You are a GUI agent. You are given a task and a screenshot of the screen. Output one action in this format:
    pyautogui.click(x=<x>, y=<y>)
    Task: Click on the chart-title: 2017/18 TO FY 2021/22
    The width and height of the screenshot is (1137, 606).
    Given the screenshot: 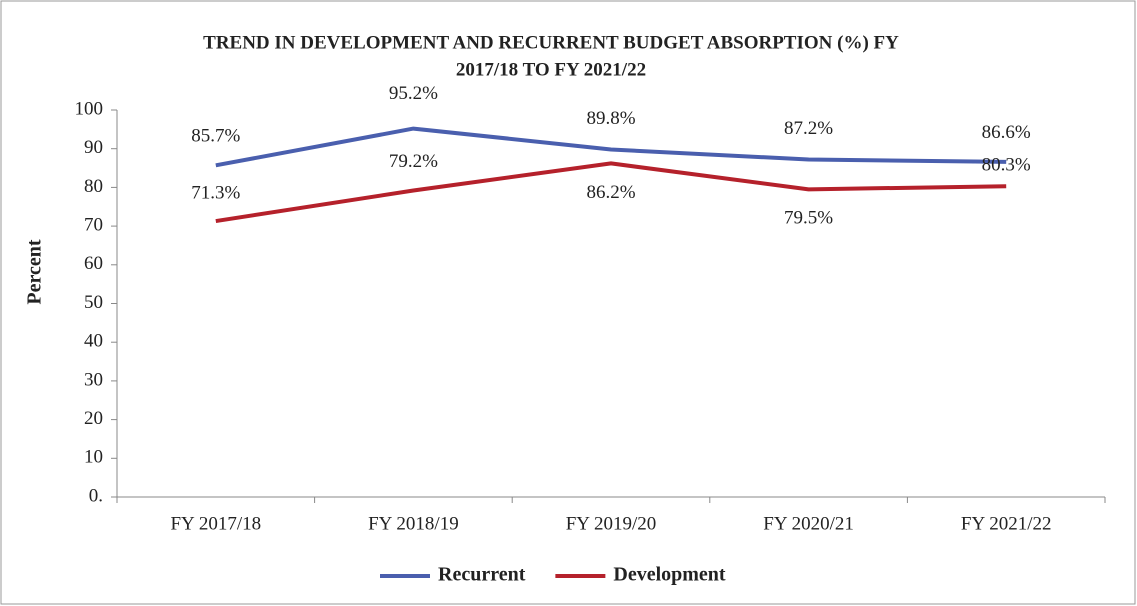 What is the action you would take?
    pyautogui.click(x=551, y=69)
    